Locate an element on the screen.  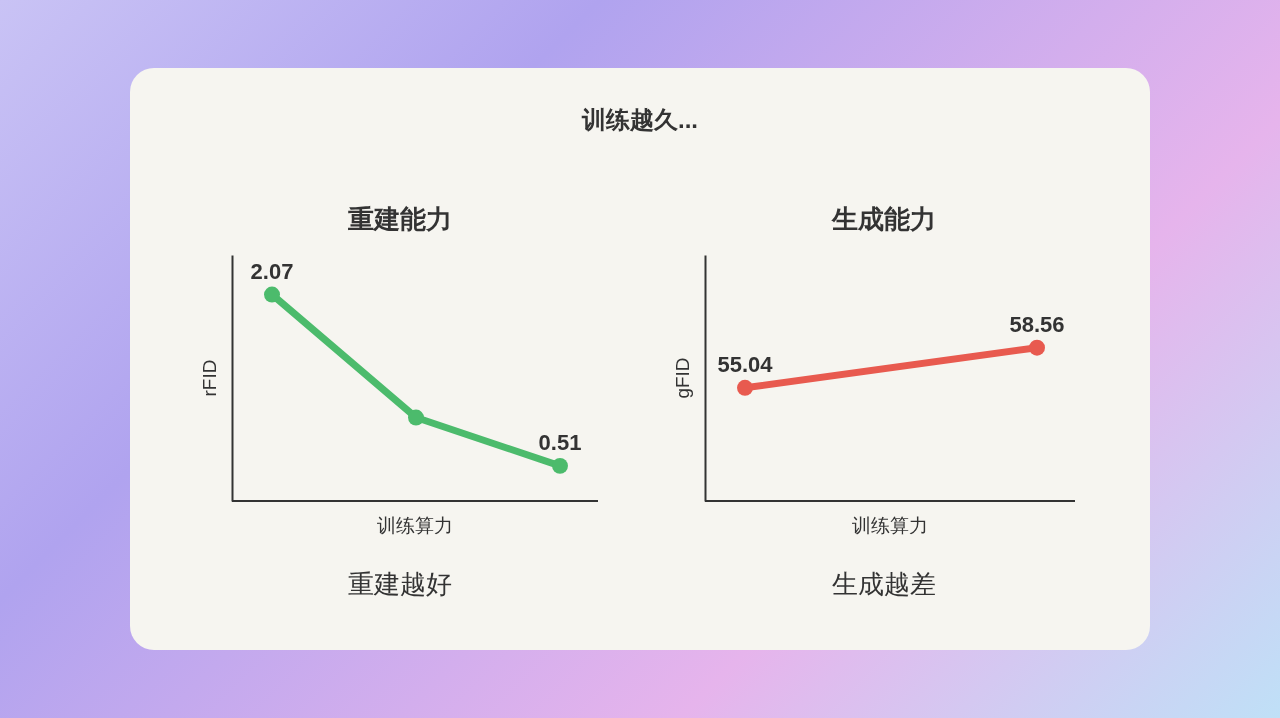
data-label: 58.56 is located at coordinates (1037, 324).